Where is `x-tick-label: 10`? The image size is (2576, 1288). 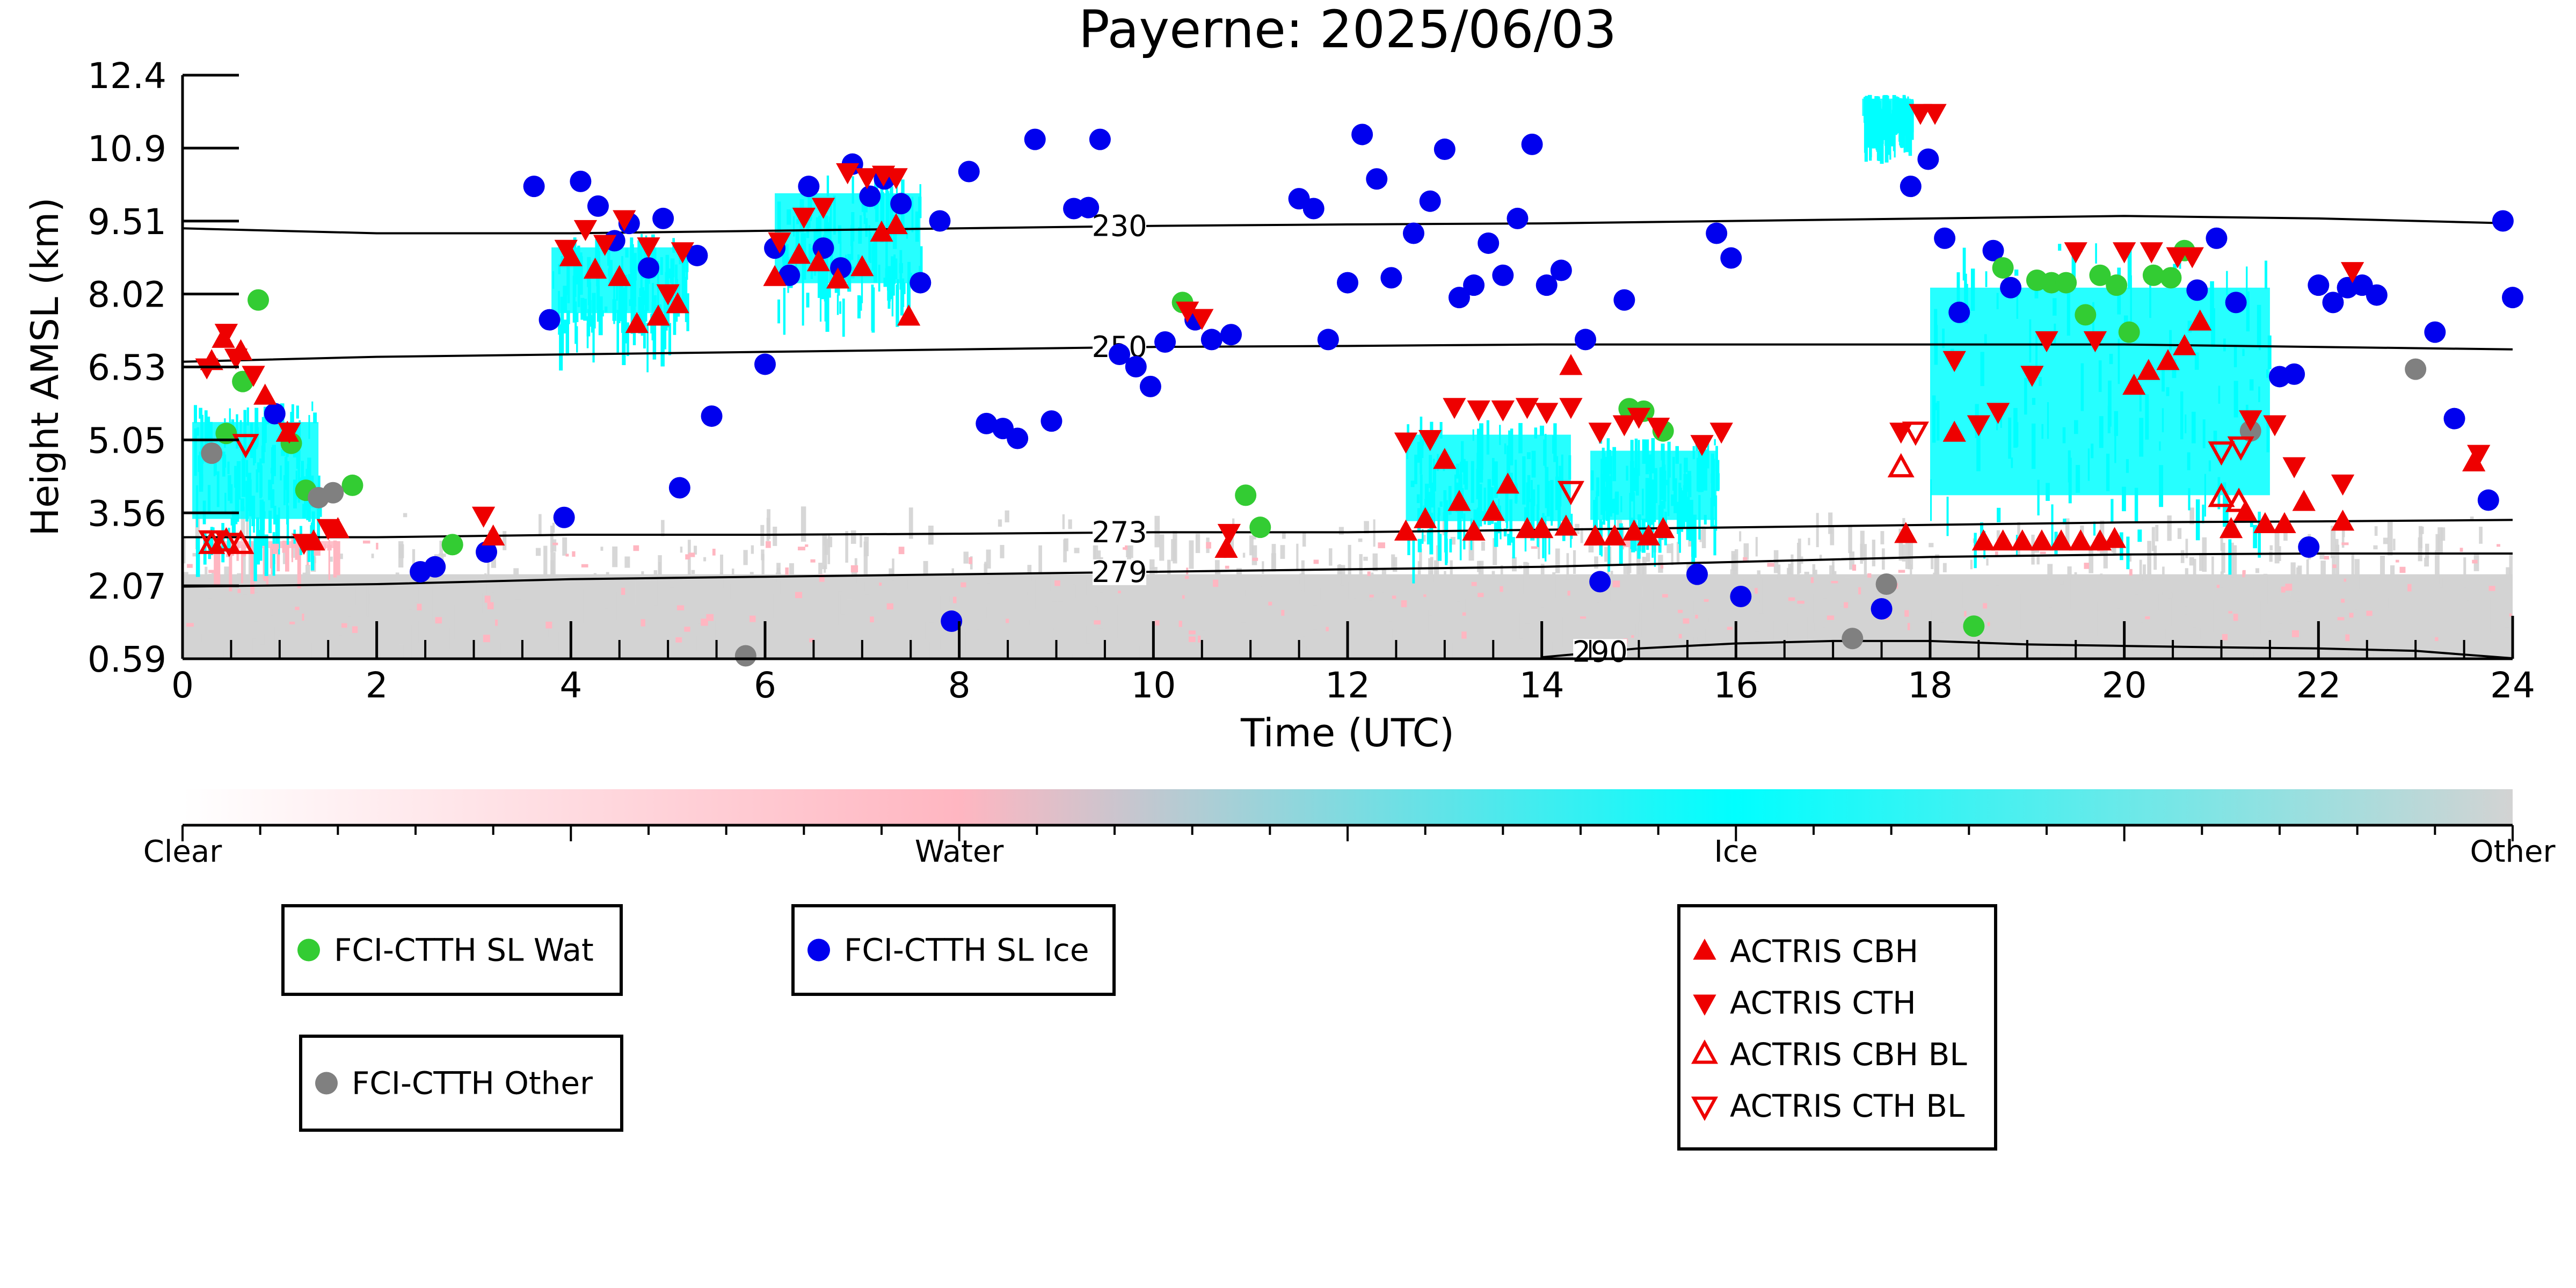
x-tick-label: 10 is located at coordinates (1153, 685).